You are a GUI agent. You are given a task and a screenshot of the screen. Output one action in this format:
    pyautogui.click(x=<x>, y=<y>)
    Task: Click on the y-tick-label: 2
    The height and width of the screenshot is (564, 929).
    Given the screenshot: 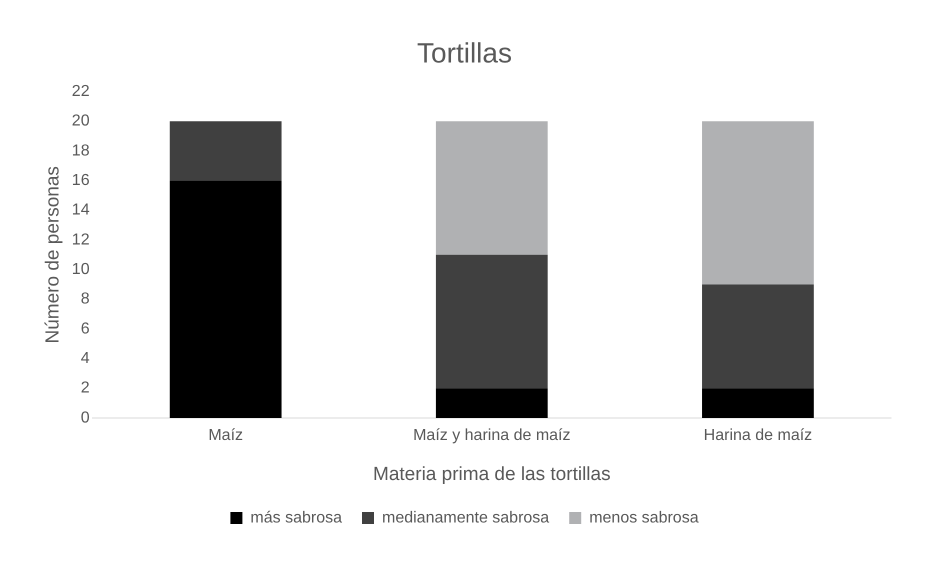 What is the action you would take?
    pyautogui.click(x=85, y=388)
    